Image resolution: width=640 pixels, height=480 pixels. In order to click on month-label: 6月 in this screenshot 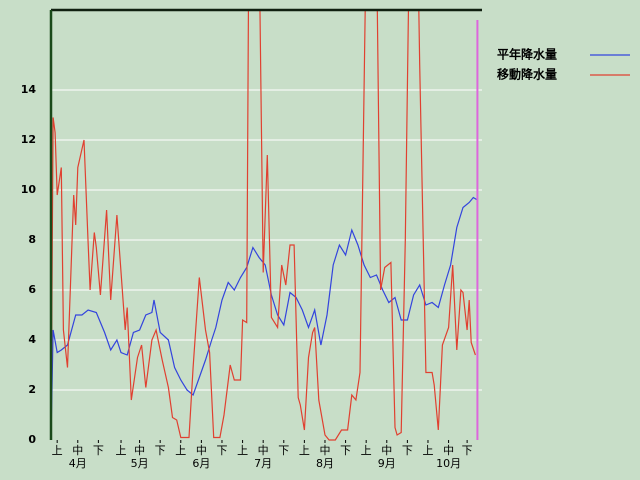, I will do `click(201, 463)`.